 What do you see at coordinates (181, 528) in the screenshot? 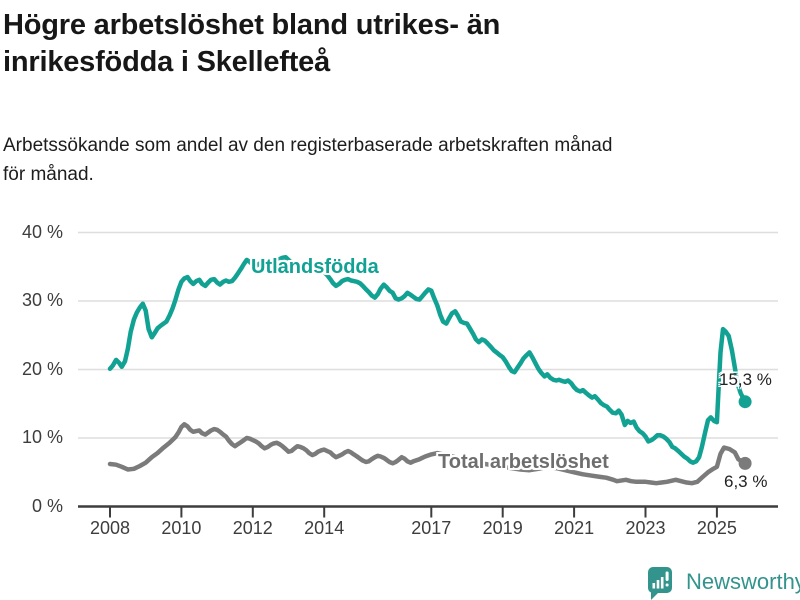
I see `x-axis-tick-label: 2010` at bounding box center [181, 528].